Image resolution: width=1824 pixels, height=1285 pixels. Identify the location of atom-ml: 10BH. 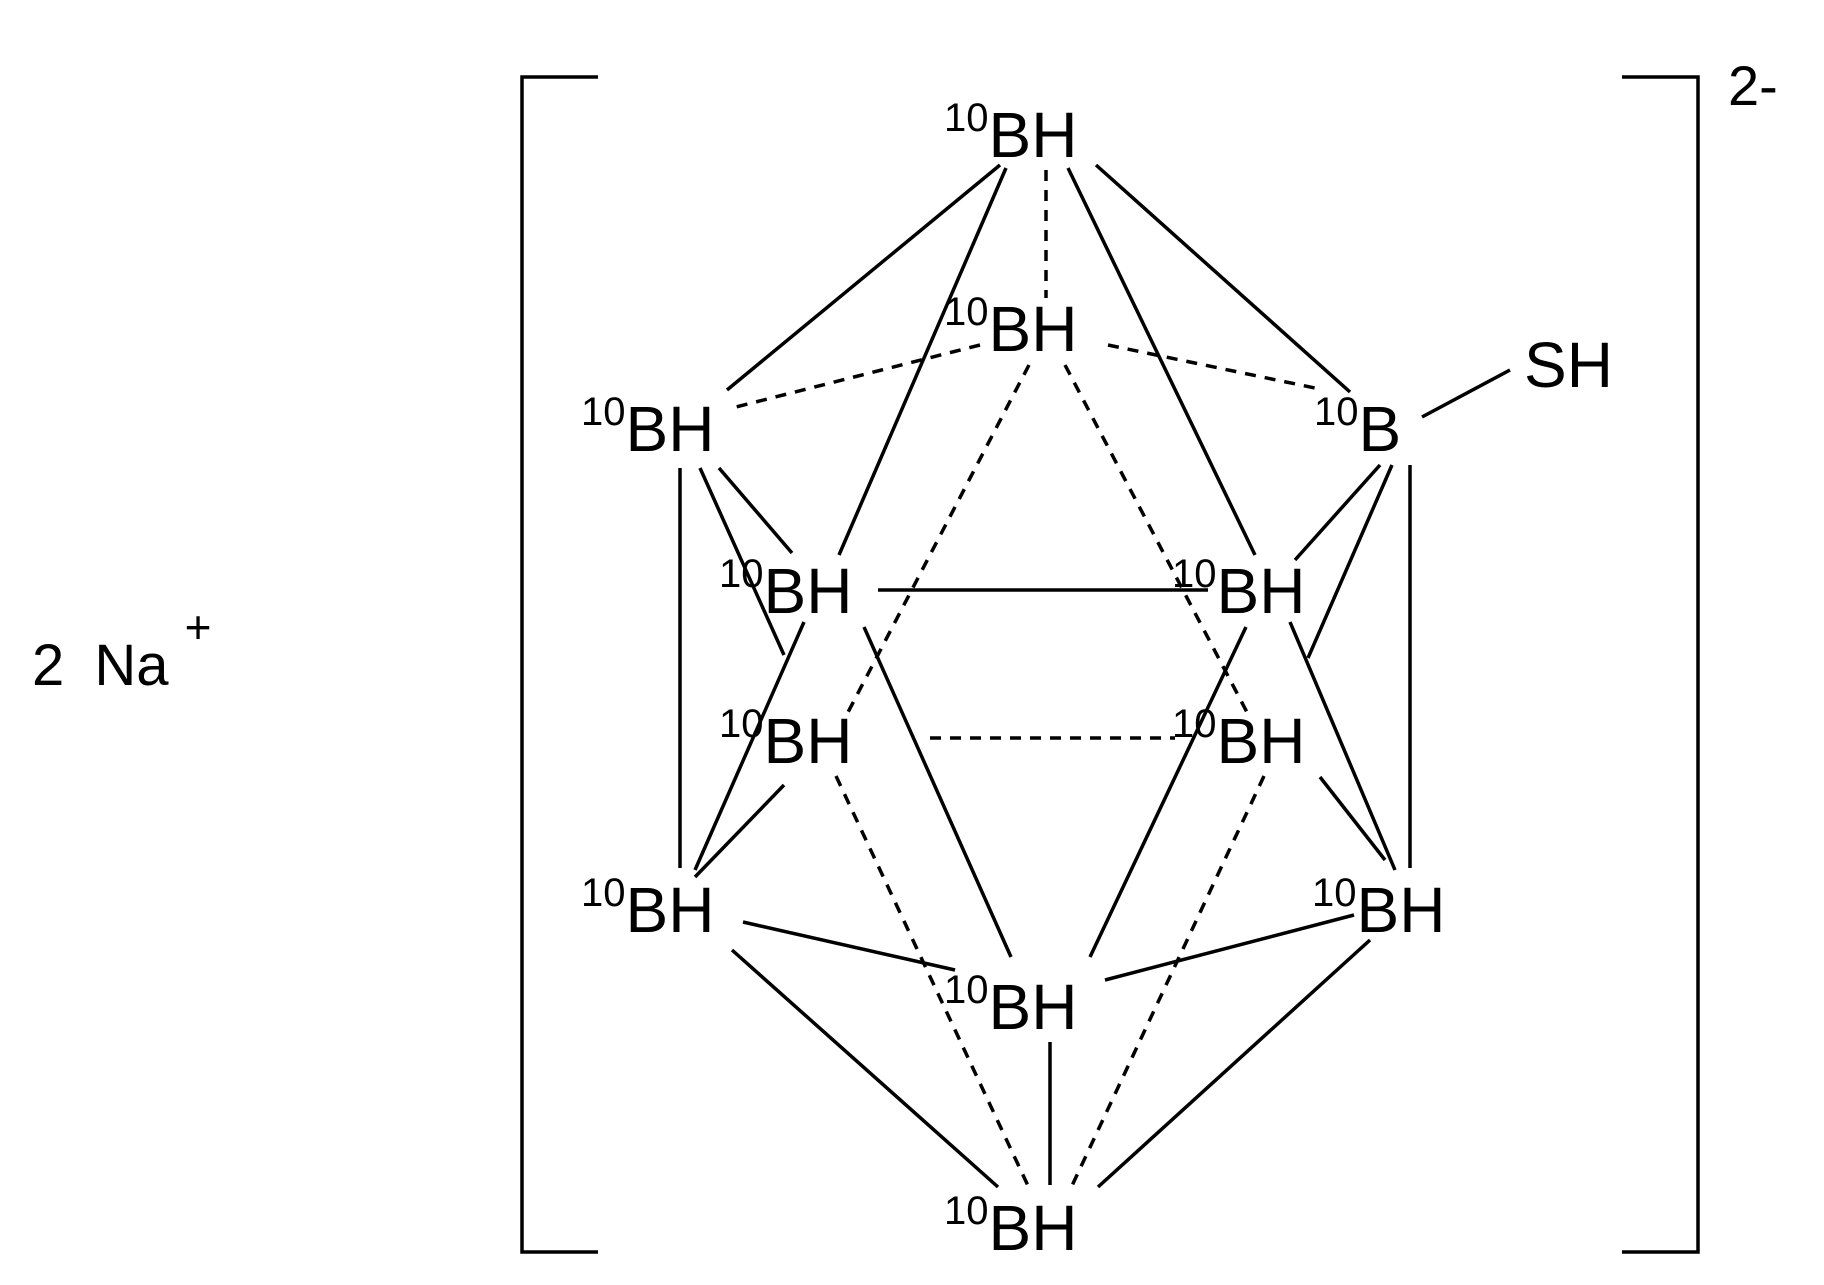
(785, 589).